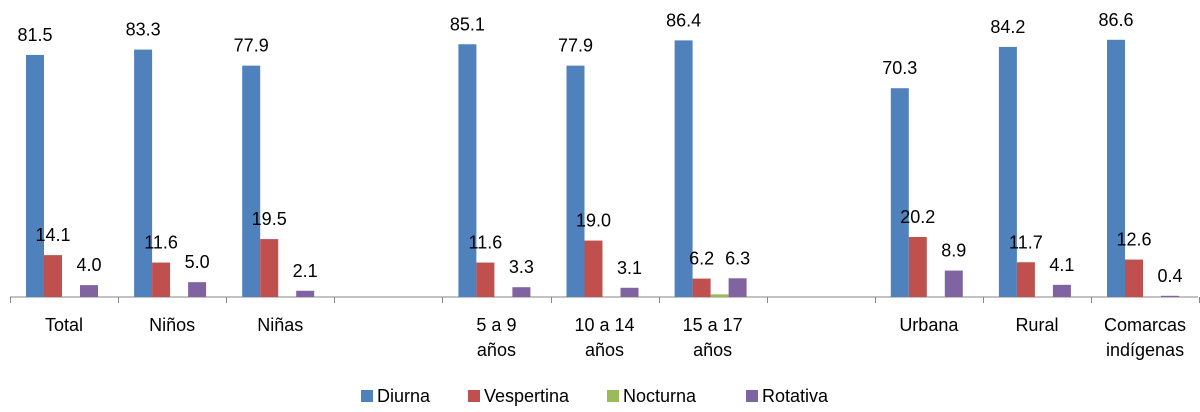 The width and height of the screenshot is (1200, 412). What do you see at coordinates (929, 325) in the screenshot?
I see `category-label: Urbana` at bounding box center [929, 325].